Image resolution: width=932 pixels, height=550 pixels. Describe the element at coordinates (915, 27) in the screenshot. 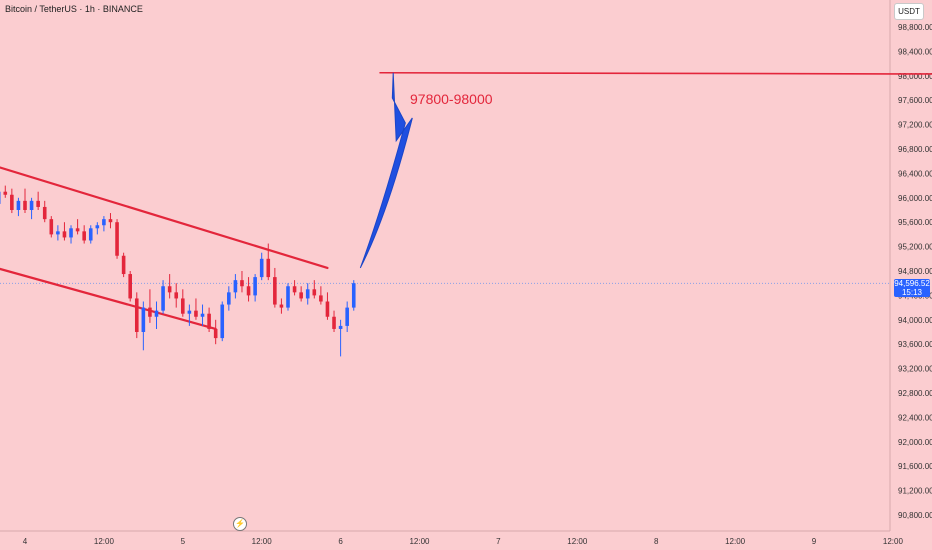

I see `y-tick-label: 98,800.00` at that location.